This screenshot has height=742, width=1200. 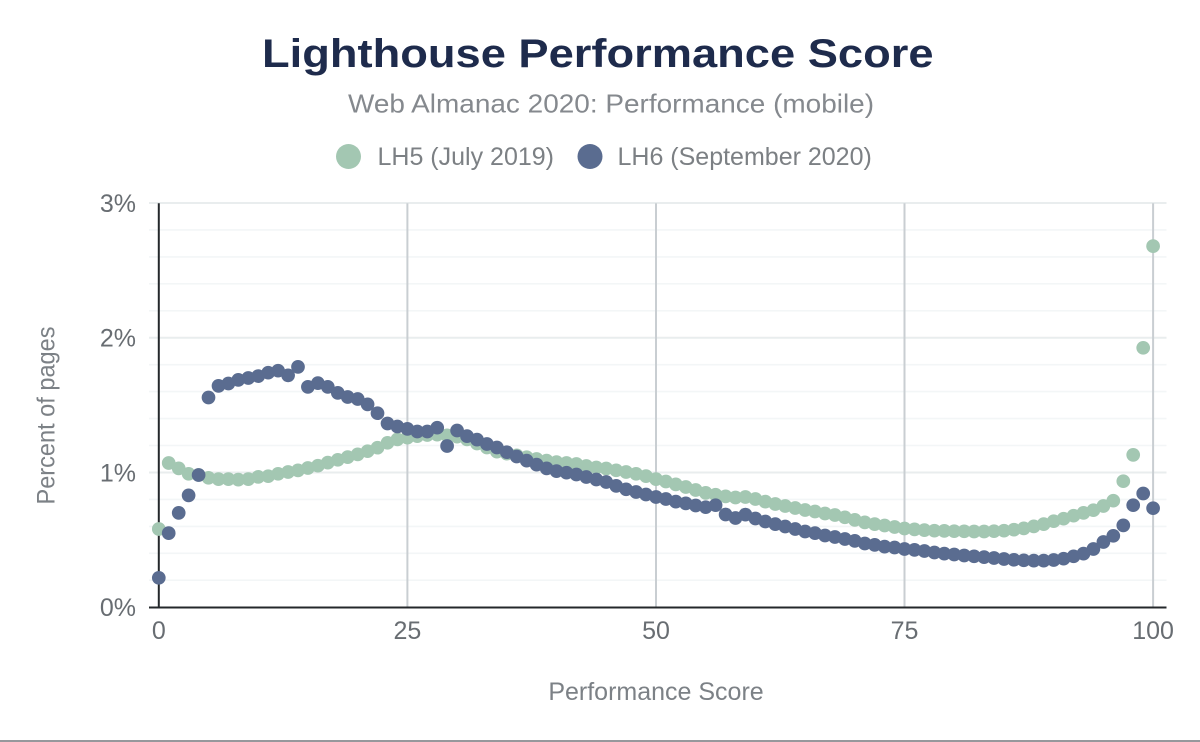 I want to click on svg-text: 2%, so click(x=118, y=339).